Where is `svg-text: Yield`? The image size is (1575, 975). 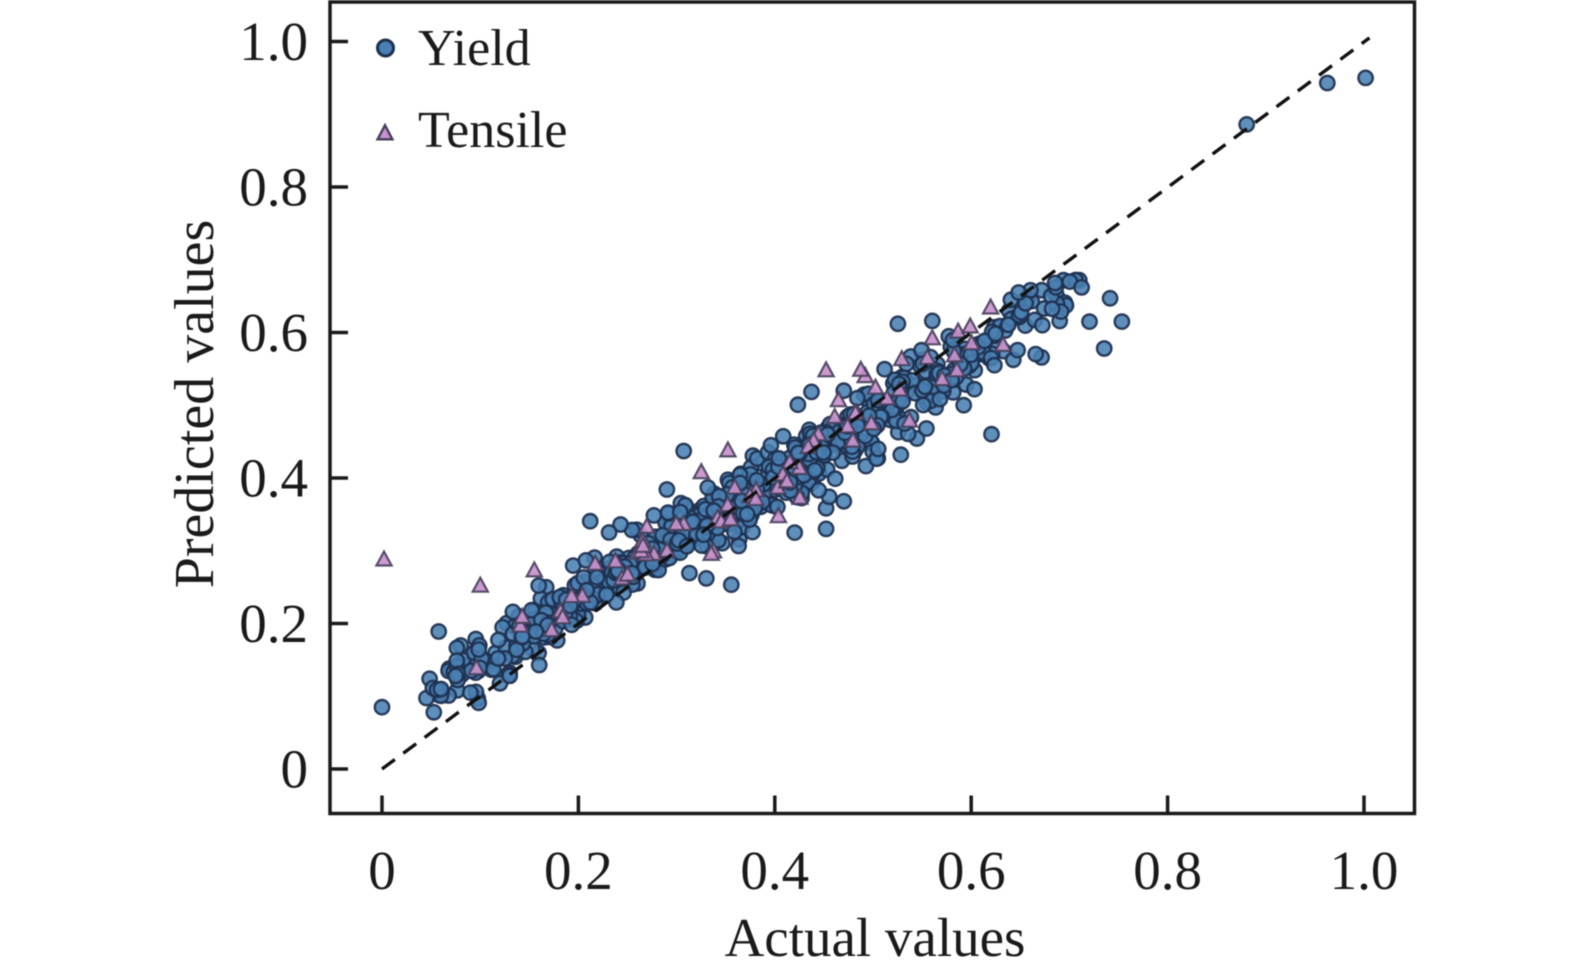
svg-text: Yield is located at coordinates (474, 48).